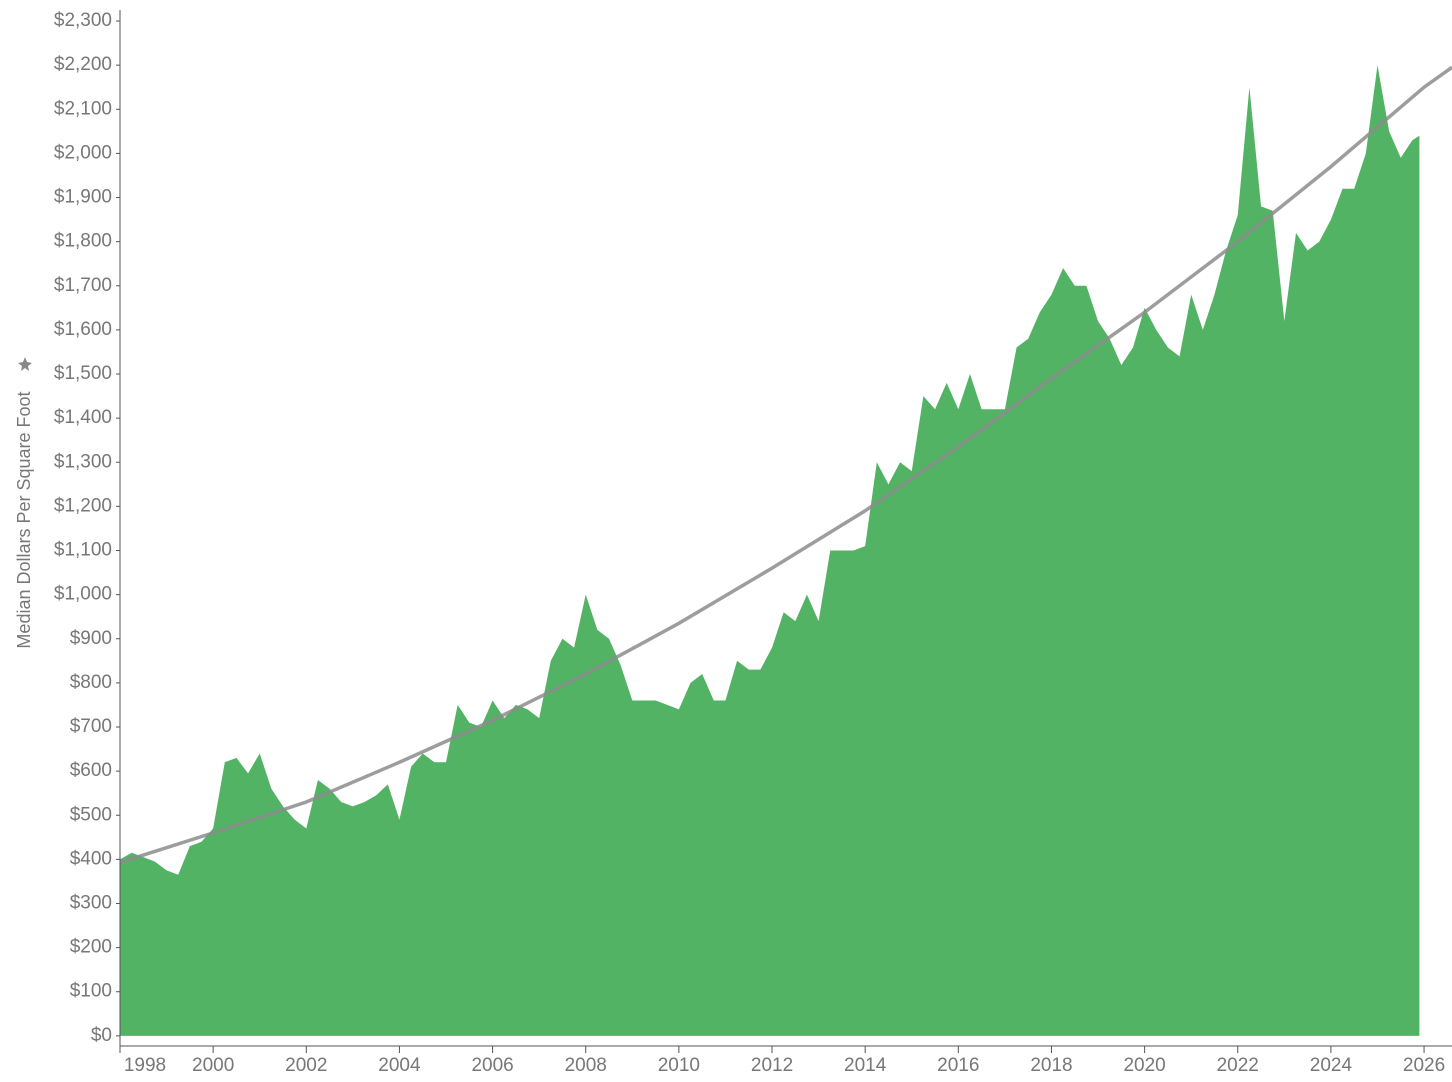 The height and width of the screenshot is (1082, 1452). What do you see at coordinates (91, 638) in the screenshot?
I see `y-tick-label: $900` at bounding box center [91, 638].